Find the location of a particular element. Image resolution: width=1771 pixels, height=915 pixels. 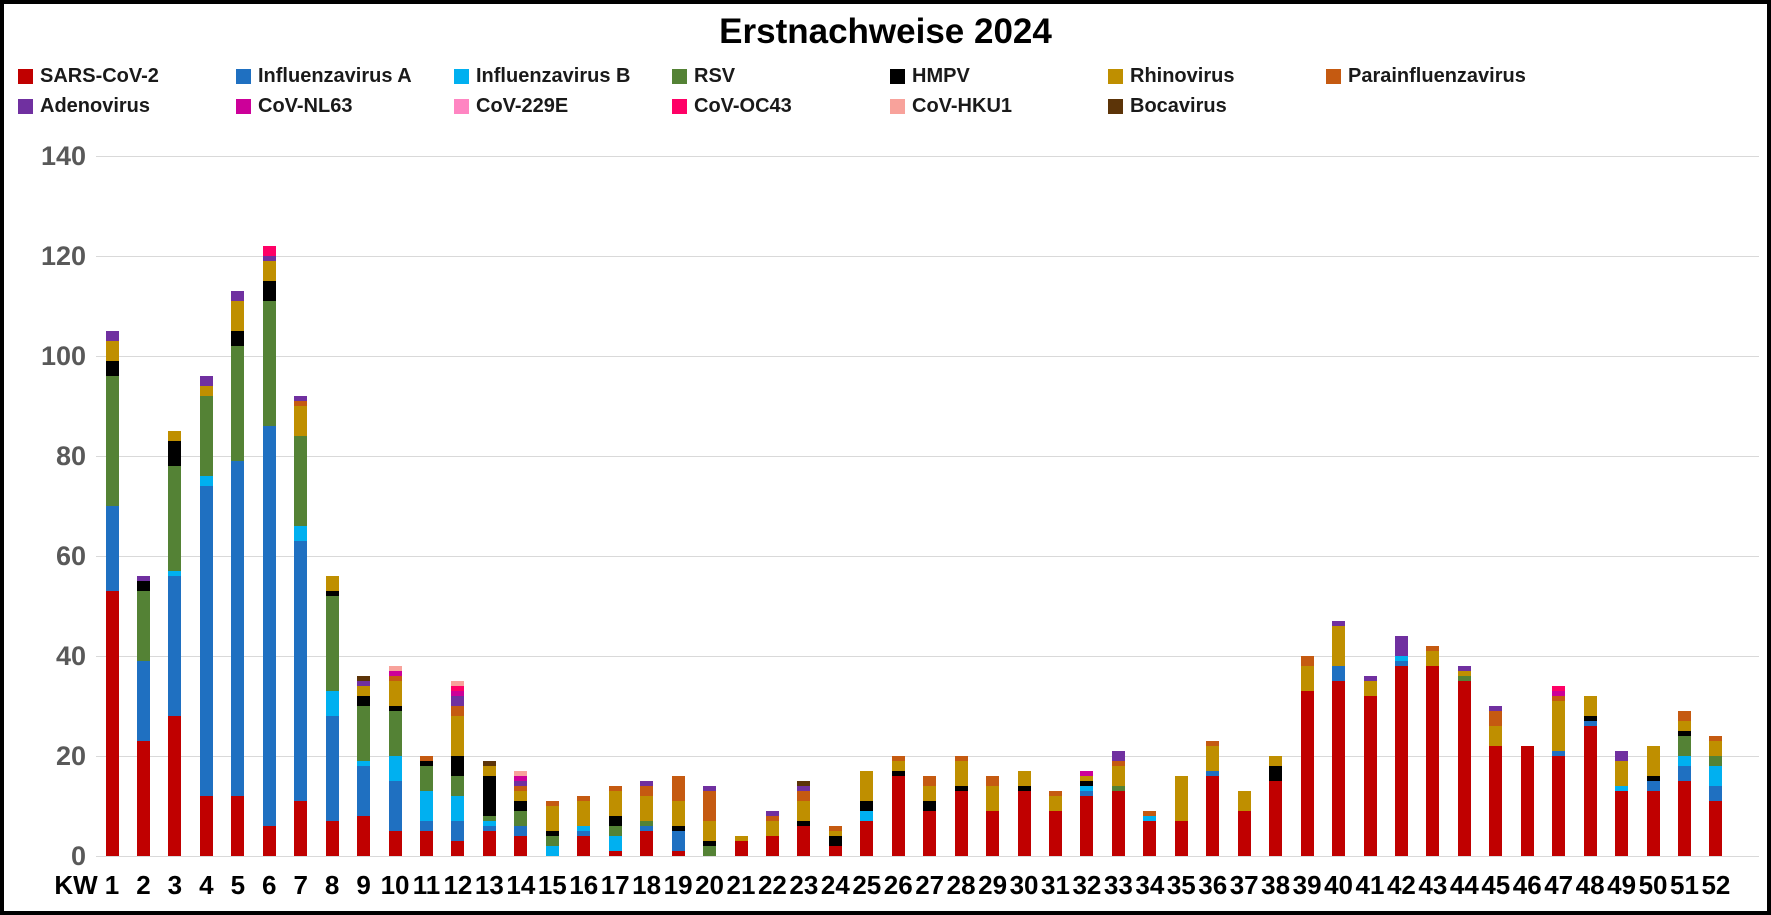

y-tick-label-0: 0 is located at coordinates (78, 856).